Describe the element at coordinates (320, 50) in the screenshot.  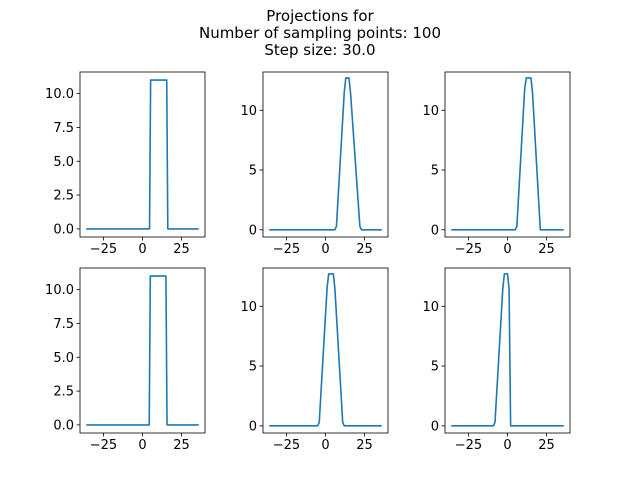
I see `title-line: Step size: 30.0` at that location.